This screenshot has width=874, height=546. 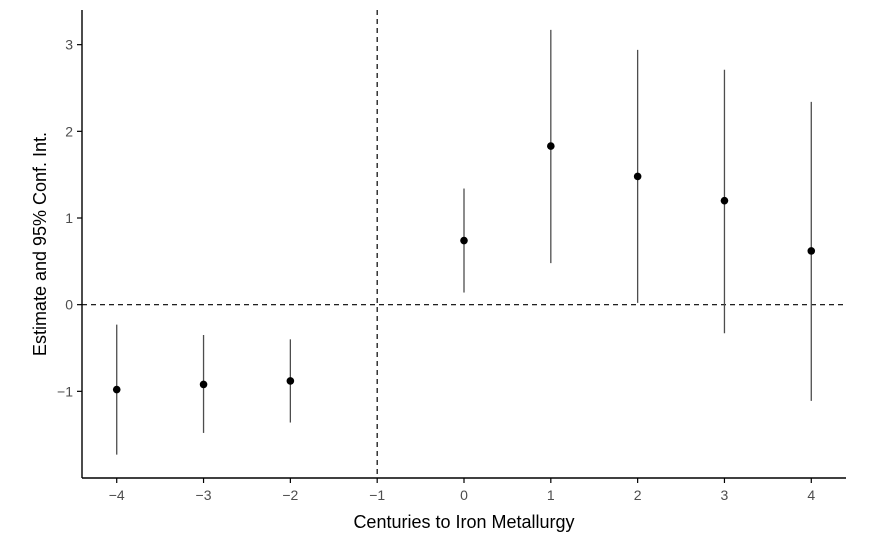 I want to click on x-tick-label: −1, so click(x=377, y=495).